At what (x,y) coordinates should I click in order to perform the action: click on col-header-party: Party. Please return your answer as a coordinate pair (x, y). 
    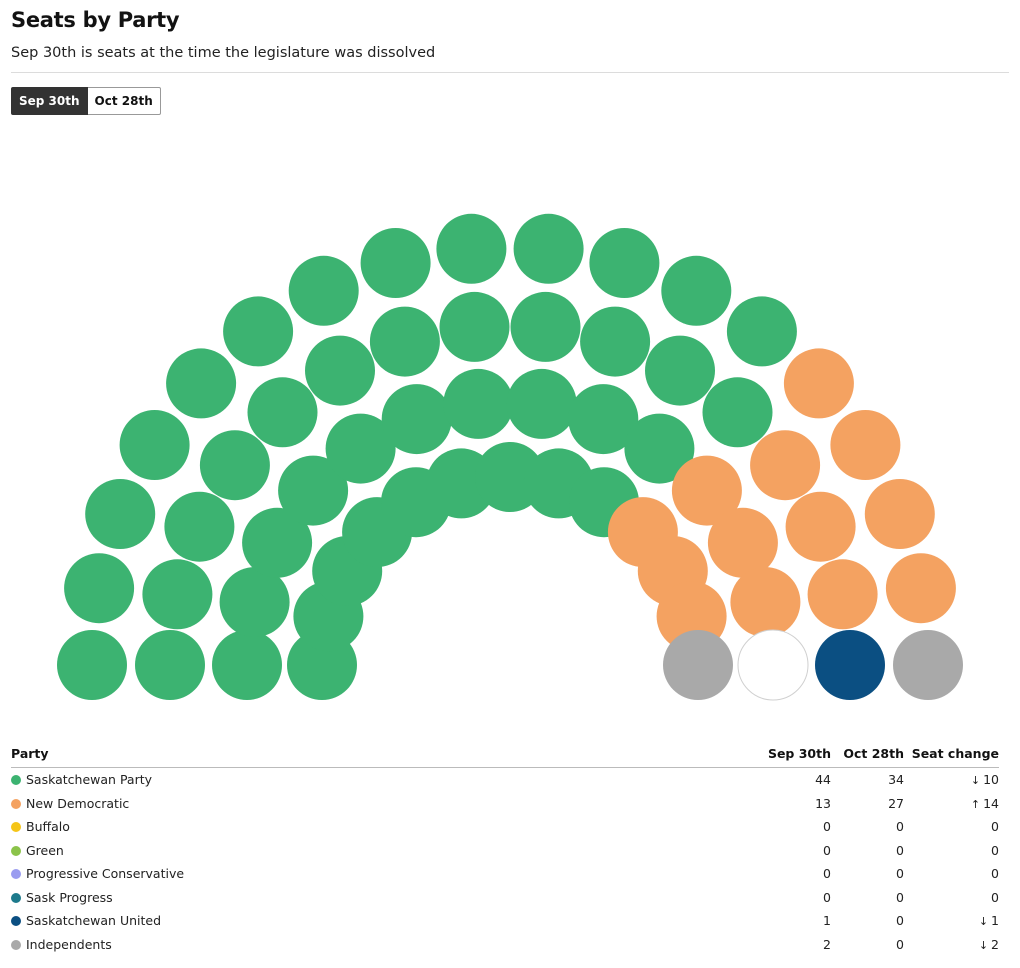
    Looking at the image, I should click on (381, 756).